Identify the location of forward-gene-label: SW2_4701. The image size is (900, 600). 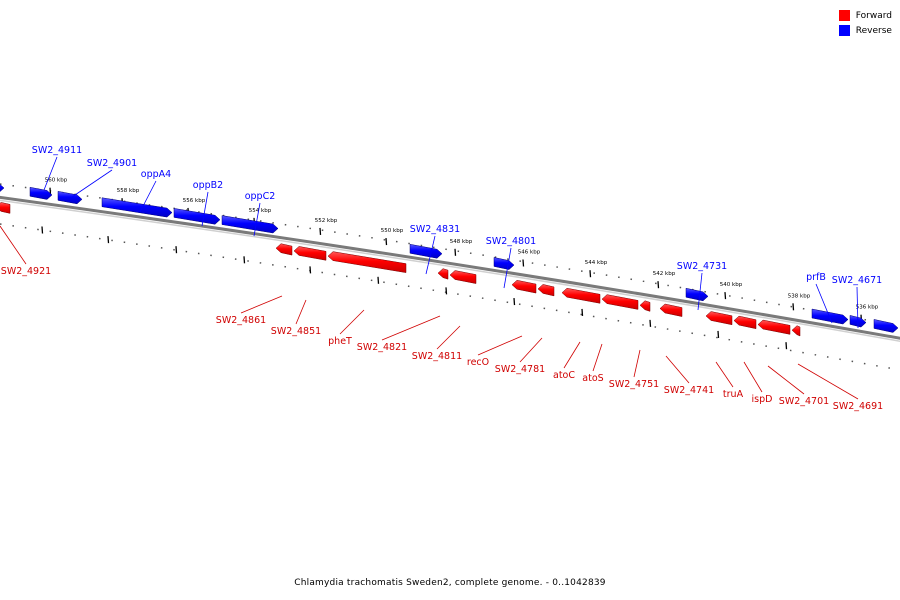
(804, 401).